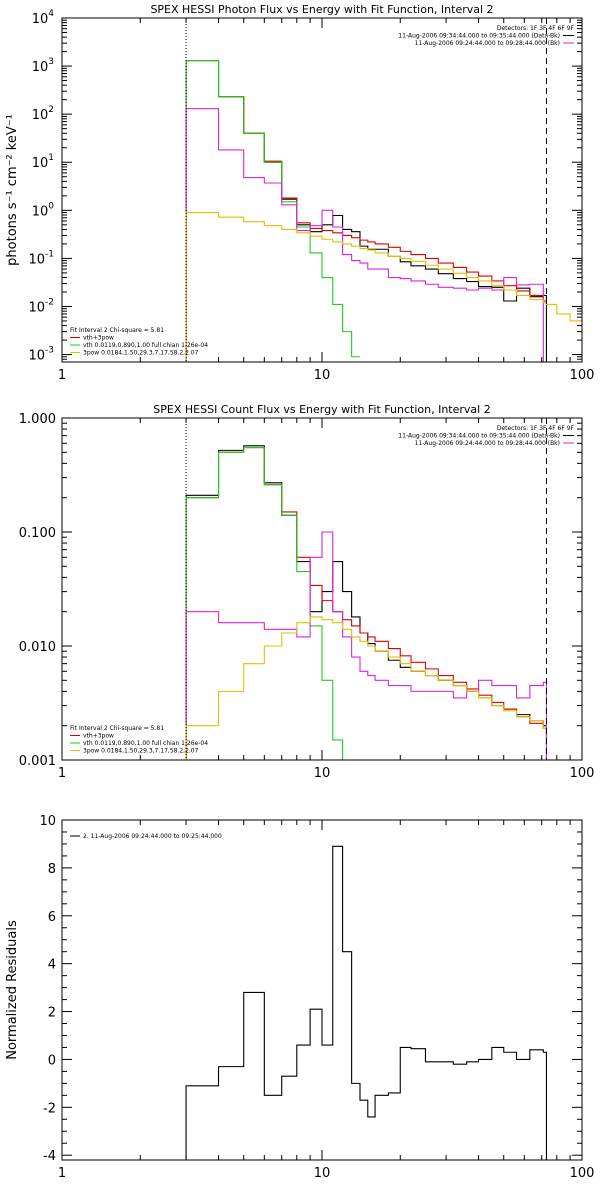 The image size is (600, 1200). What do you see at coordinates (41, 355) in the screenshot?
I see `y-tick-label: 10⁻³` at bounding box center [41, 355].